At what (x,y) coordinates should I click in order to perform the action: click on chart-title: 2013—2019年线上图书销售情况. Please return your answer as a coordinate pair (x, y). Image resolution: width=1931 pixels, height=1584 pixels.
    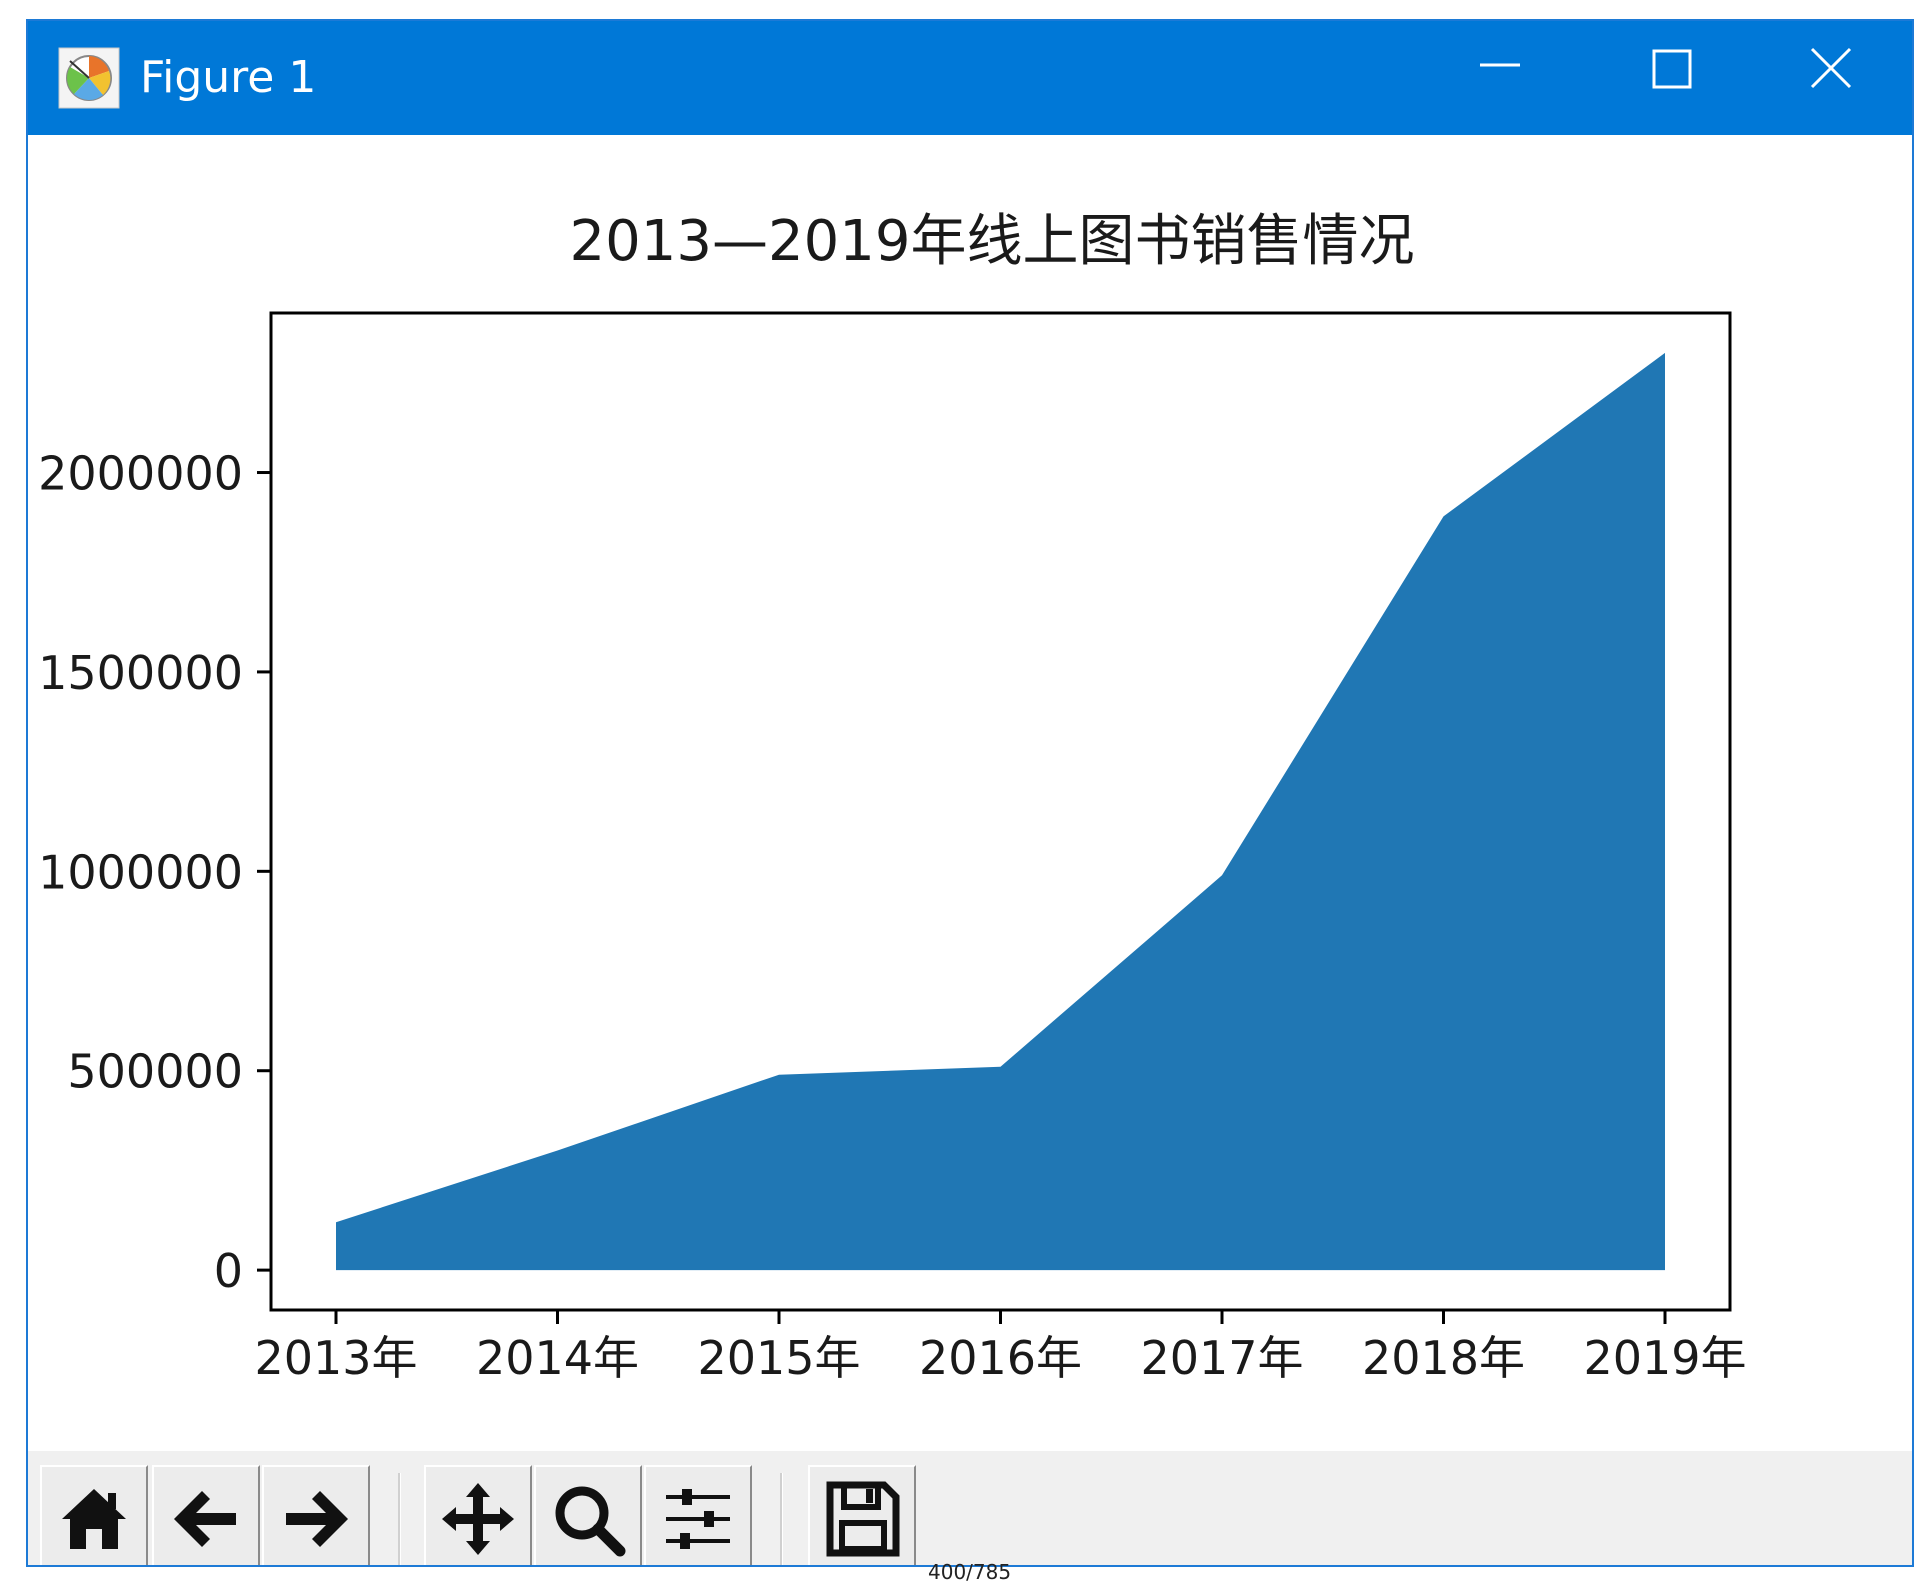
    Looking at the image, I should click on (991, 241).